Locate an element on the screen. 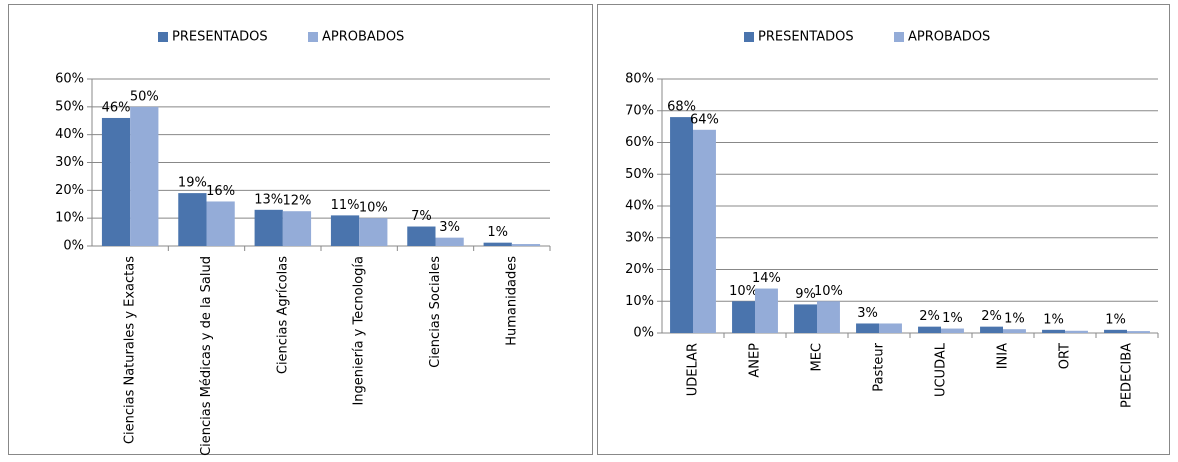  x-tick-label: Ciencias Médicas y de la Salud is located at coordinates (206, 356).